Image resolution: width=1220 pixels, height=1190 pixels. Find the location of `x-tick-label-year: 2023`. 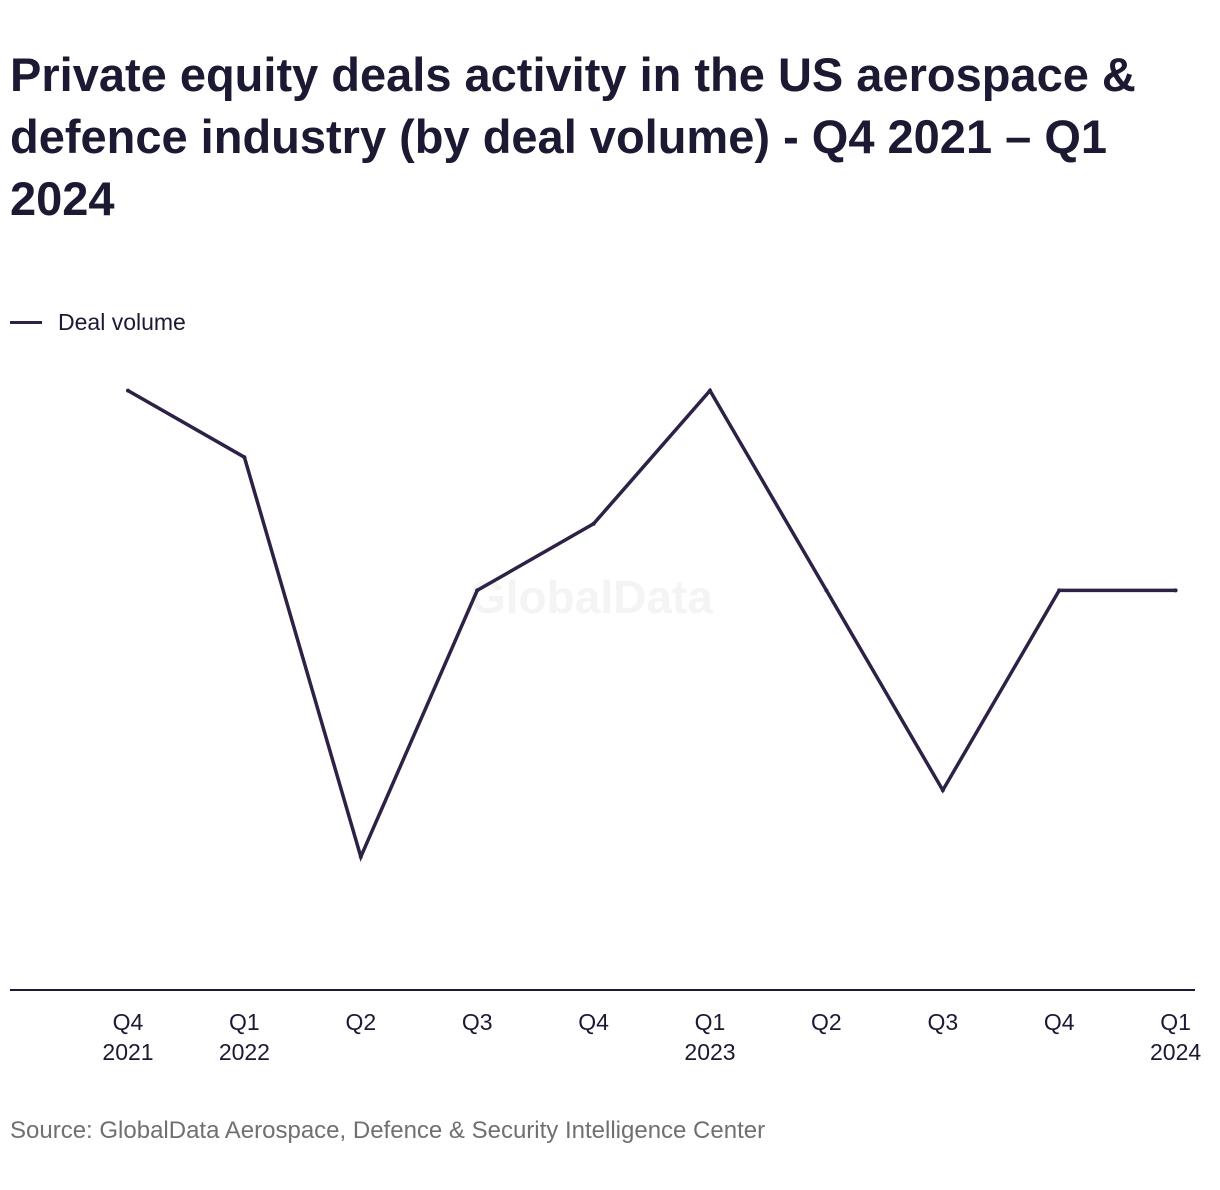

x-tick-label-year: 2023 is located at coordinates (709, 1052).